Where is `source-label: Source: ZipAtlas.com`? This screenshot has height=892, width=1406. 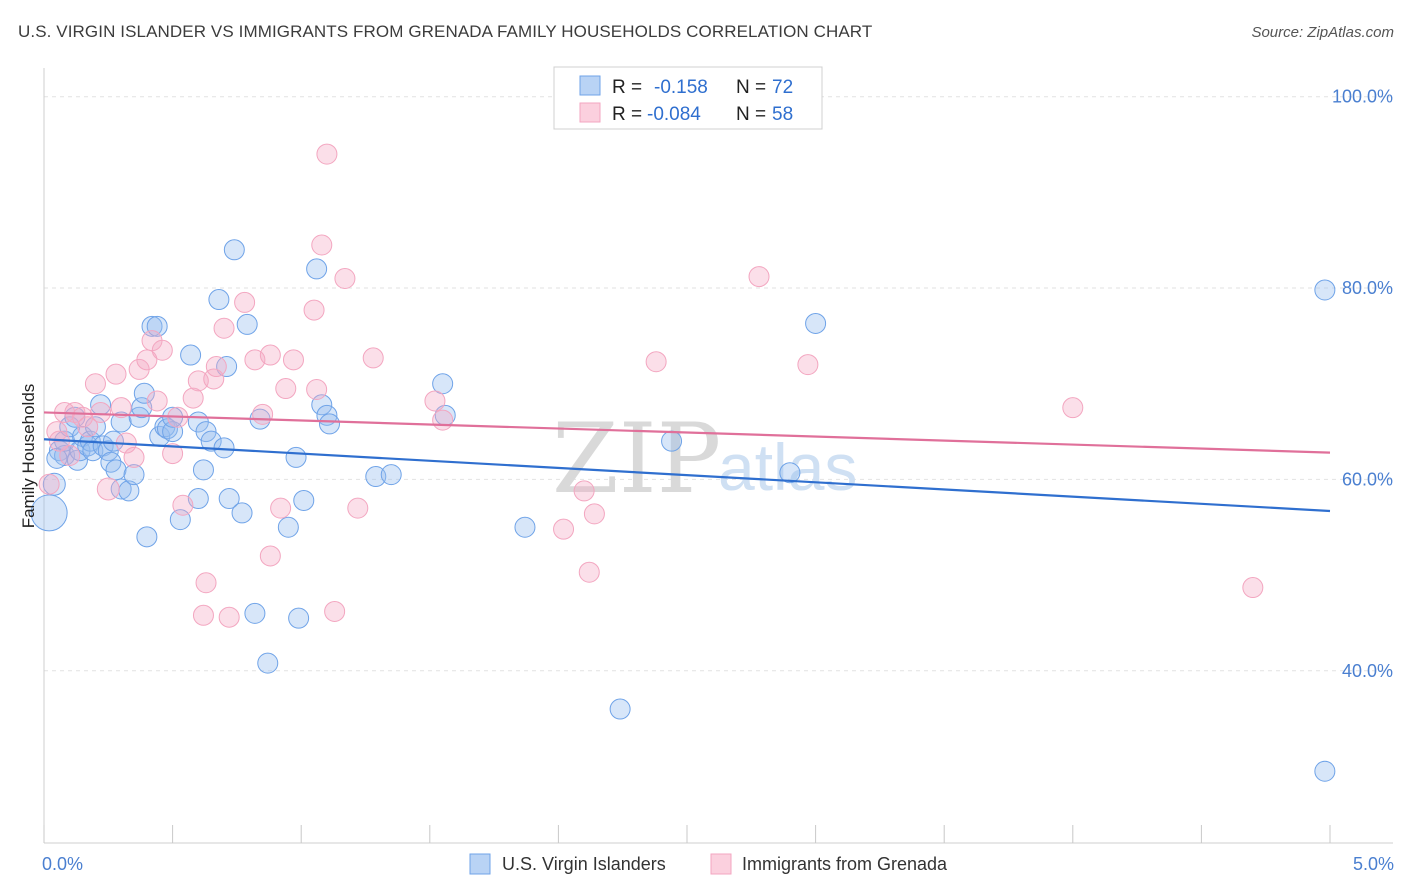
source-label: Source: ZipAtlas.com is located at coordinates (1322, 32).